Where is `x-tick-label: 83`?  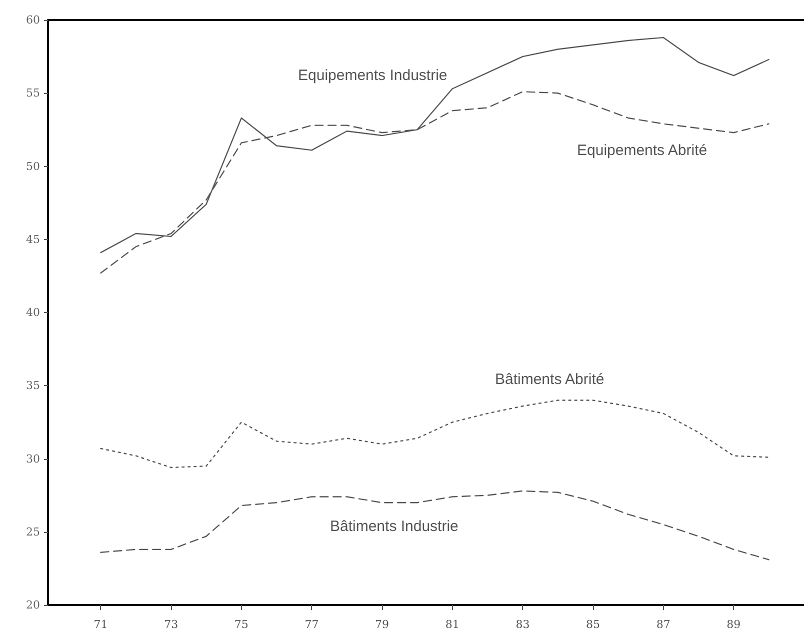 x-tick-label: 83 is located at coordinates (523, 624).